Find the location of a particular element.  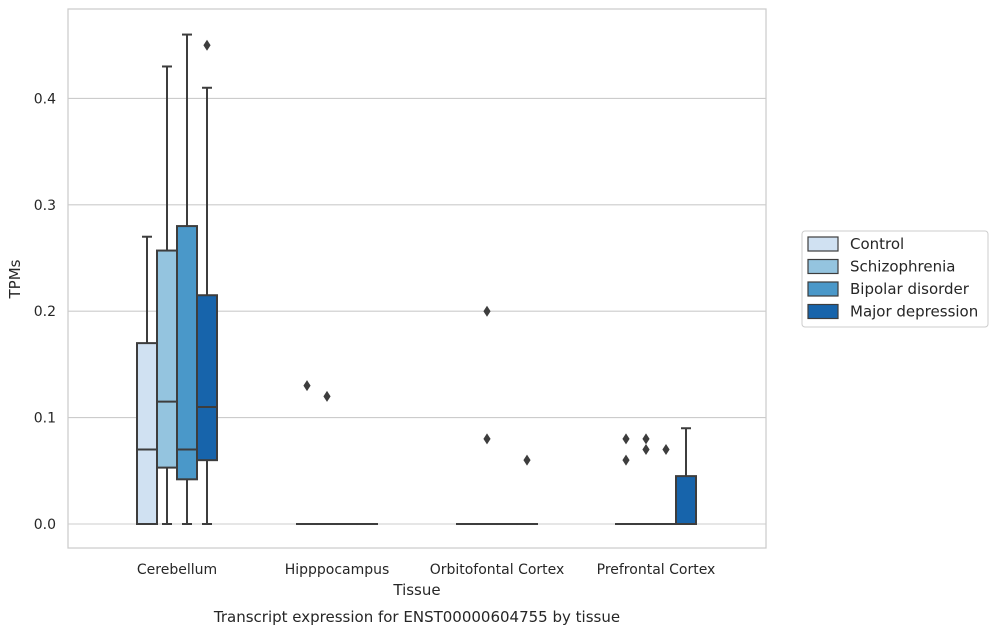

y-tick-labels: 0.0 0.1 0.2 0.3 0.4 is located at coordinates (45, 312).